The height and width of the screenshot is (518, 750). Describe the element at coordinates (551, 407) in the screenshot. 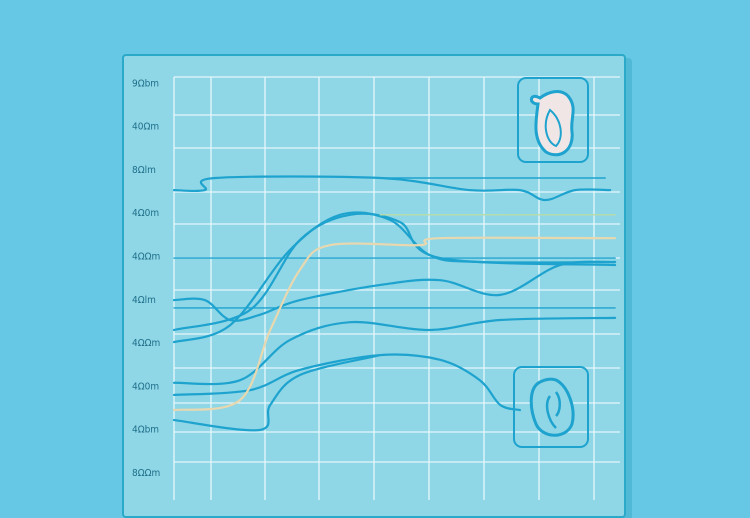

I see `stomach-icon` at that location.